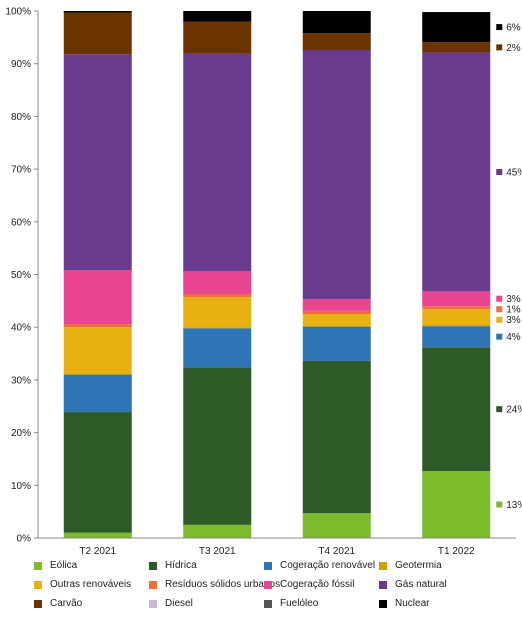  What do you see at coordinates (336, 551) in the screenshot?
I see `x-tick-label: T4 2021` at bounding box center [336, 551].